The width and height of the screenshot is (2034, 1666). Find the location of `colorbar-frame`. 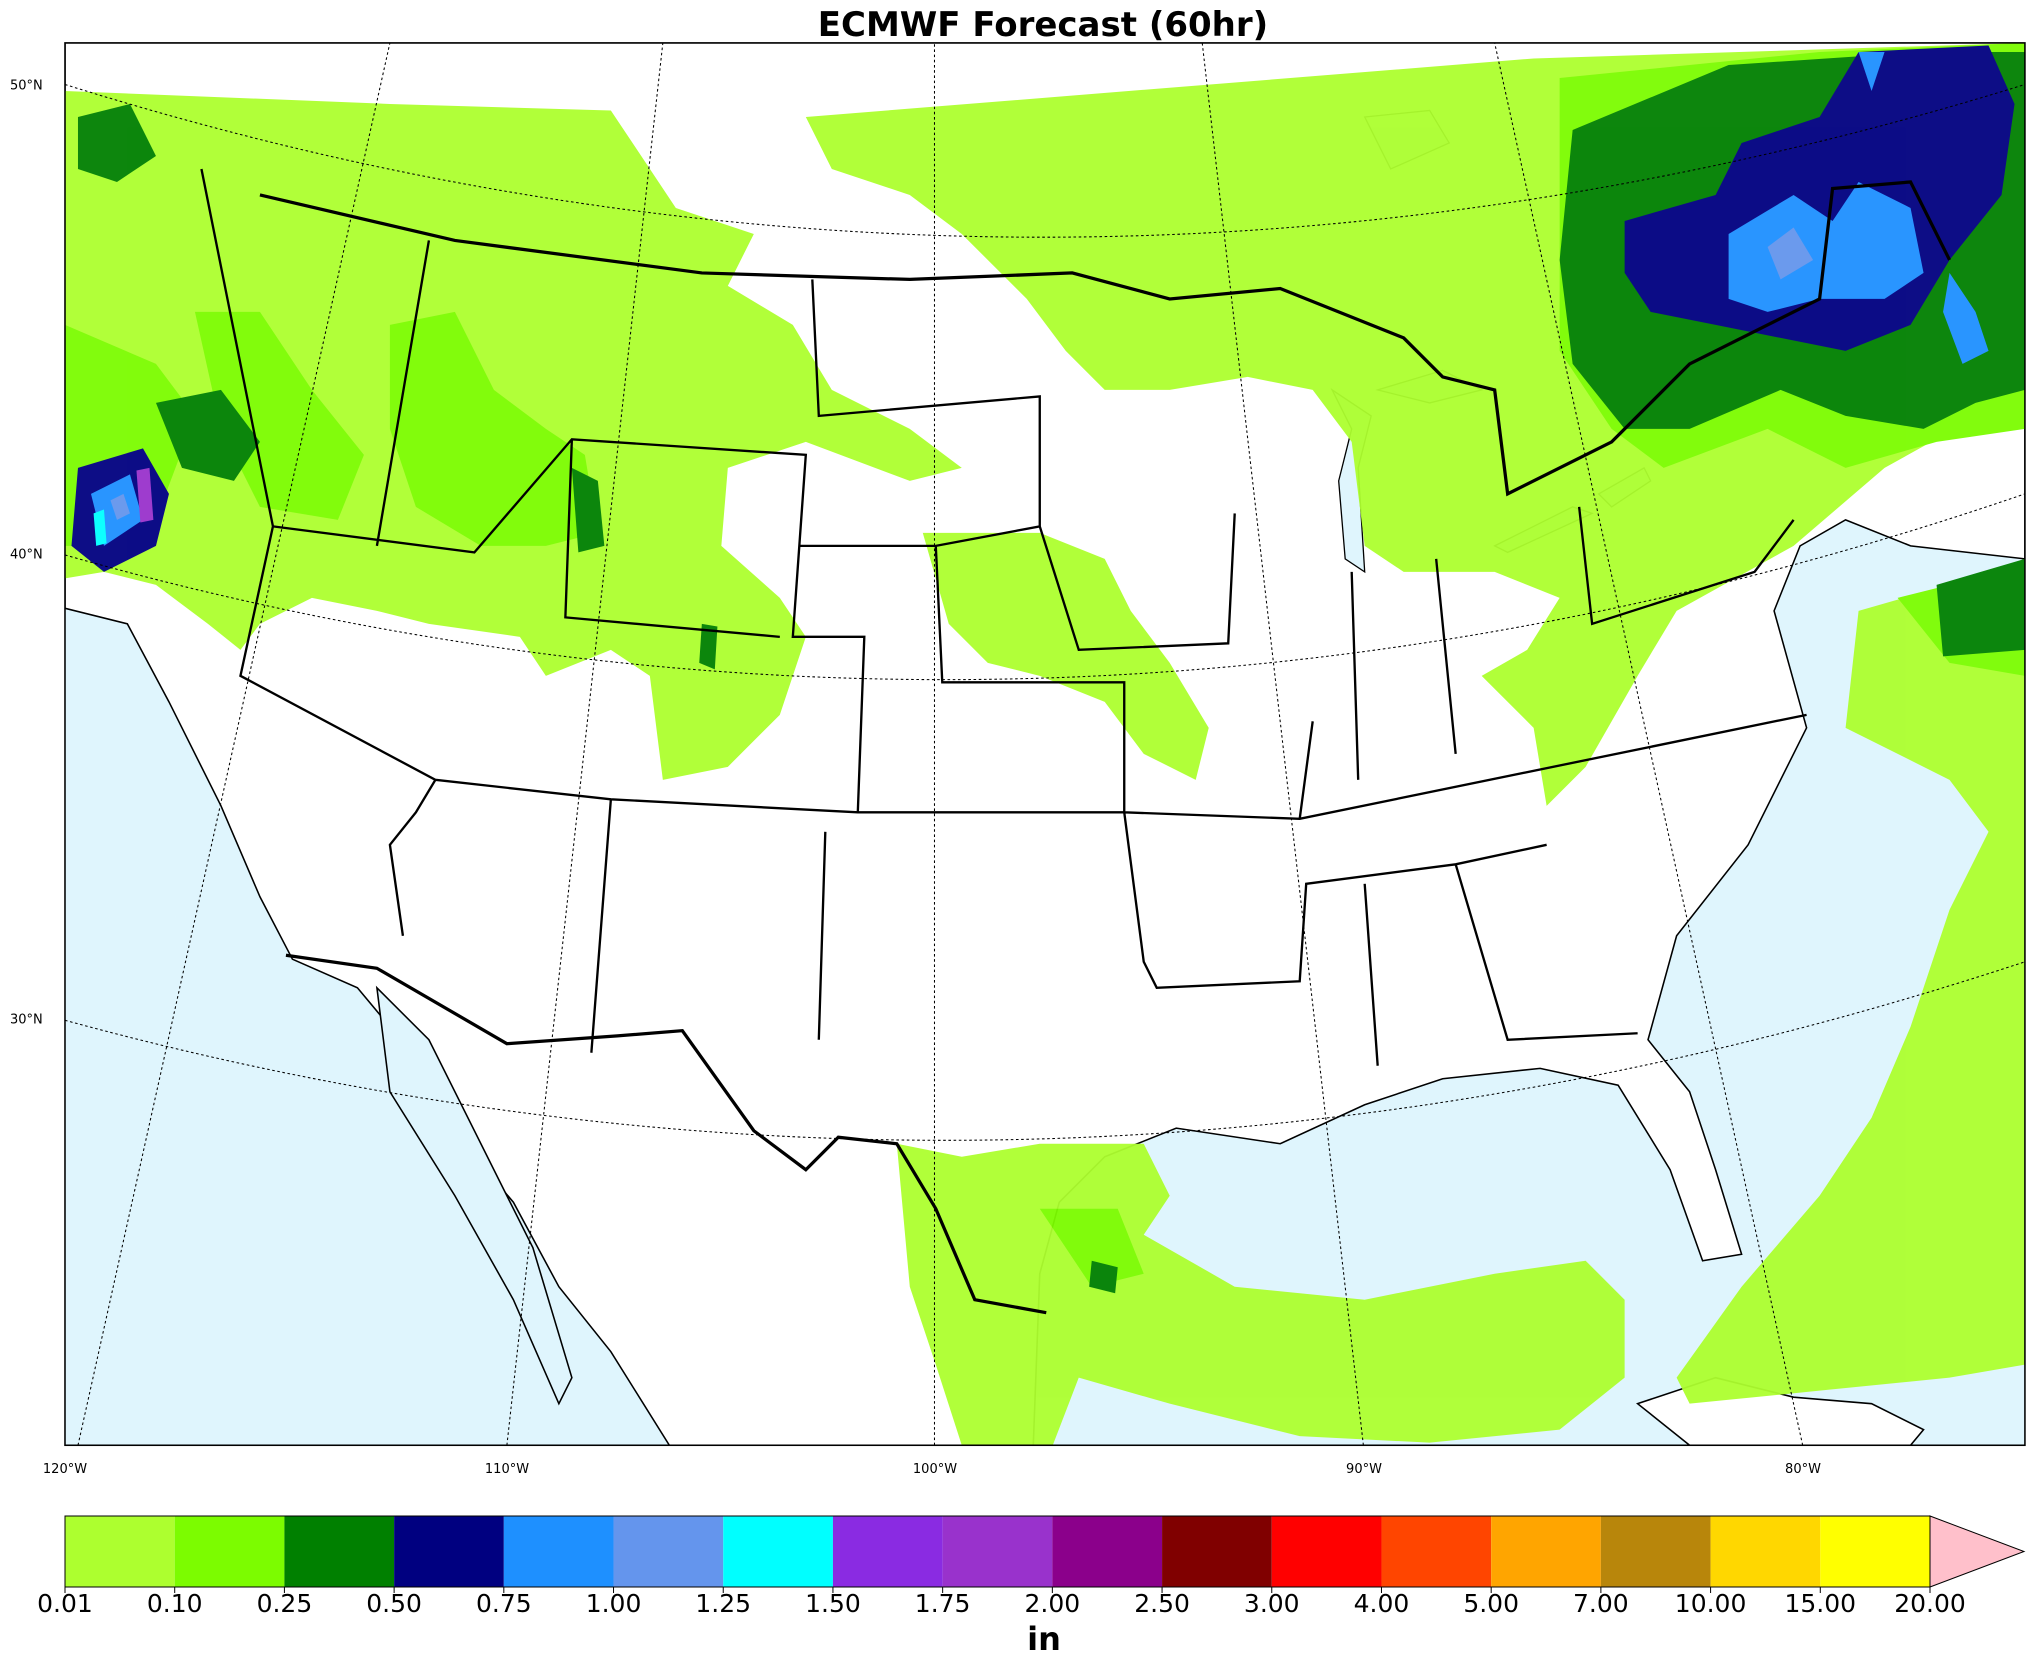

colorbar-frame is located at coordinates (997, 1551).